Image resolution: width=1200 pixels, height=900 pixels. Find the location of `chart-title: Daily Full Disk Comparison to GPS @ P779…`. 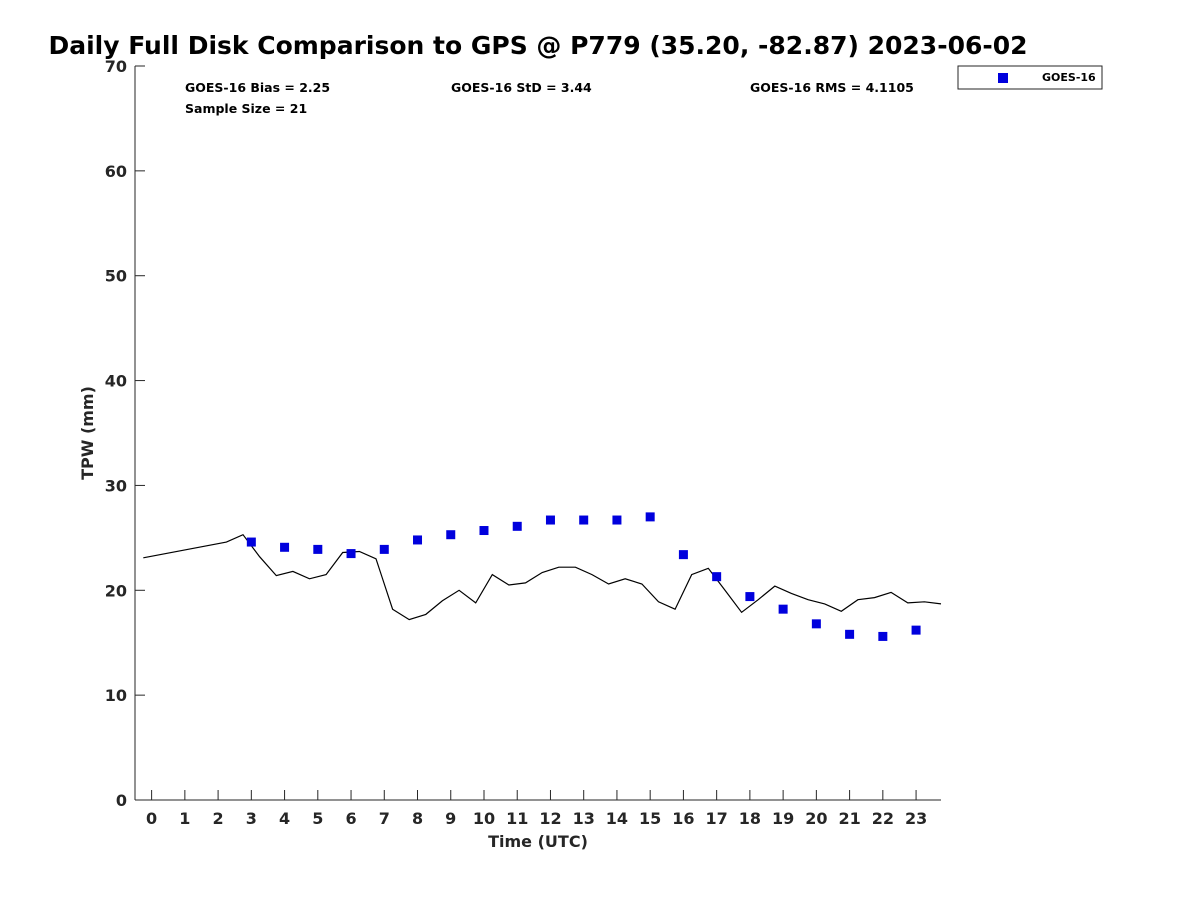

chart-title: Daily Full Disk Comparison to GPS @ P779… is located at coordinates (537, 45).